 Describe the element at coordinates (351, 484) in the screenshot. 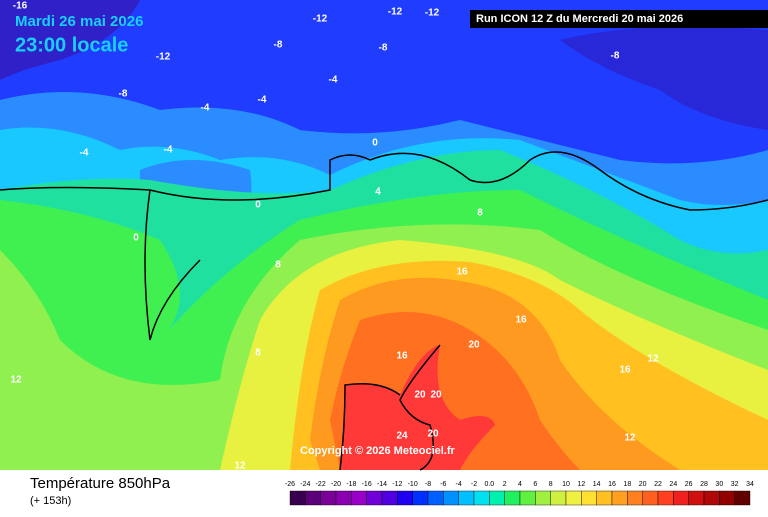

I see `legend-label: -18` at that location.